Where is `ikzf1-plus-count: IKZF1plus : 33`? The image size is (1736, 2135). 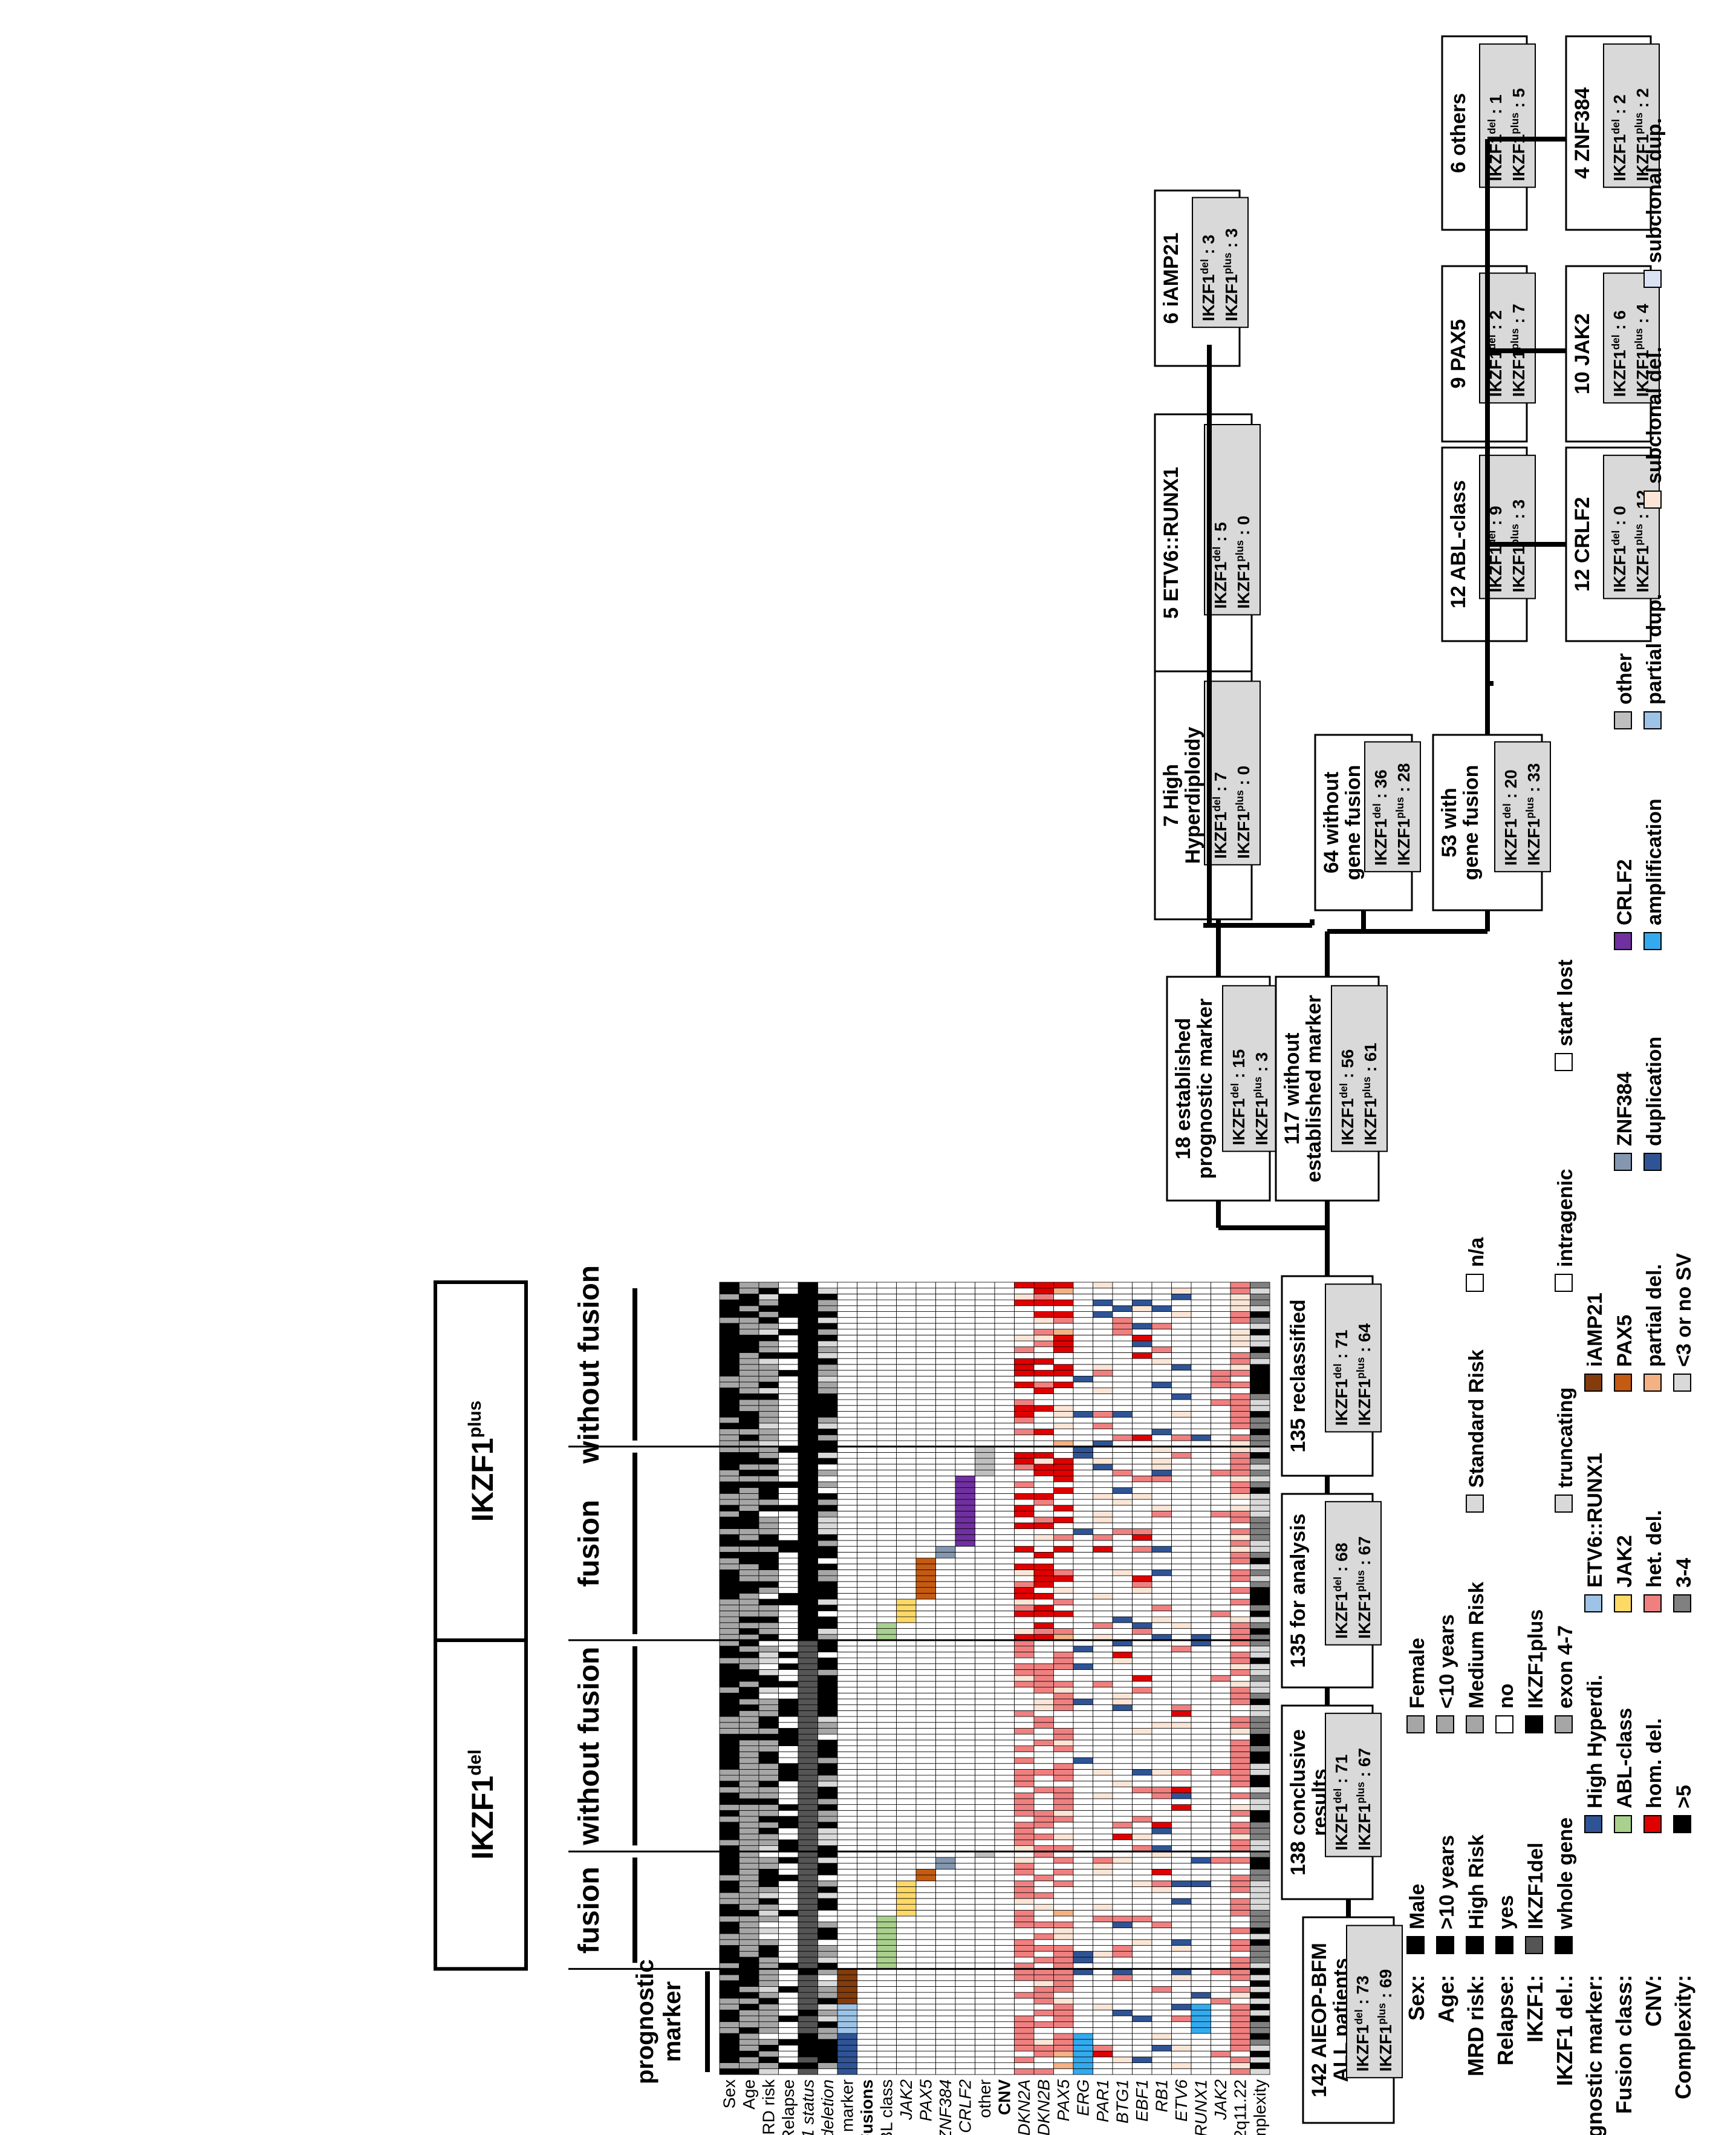
ikzf1-plus-count: IKZF1plus : 33 is located at coordinates (1534, 814).